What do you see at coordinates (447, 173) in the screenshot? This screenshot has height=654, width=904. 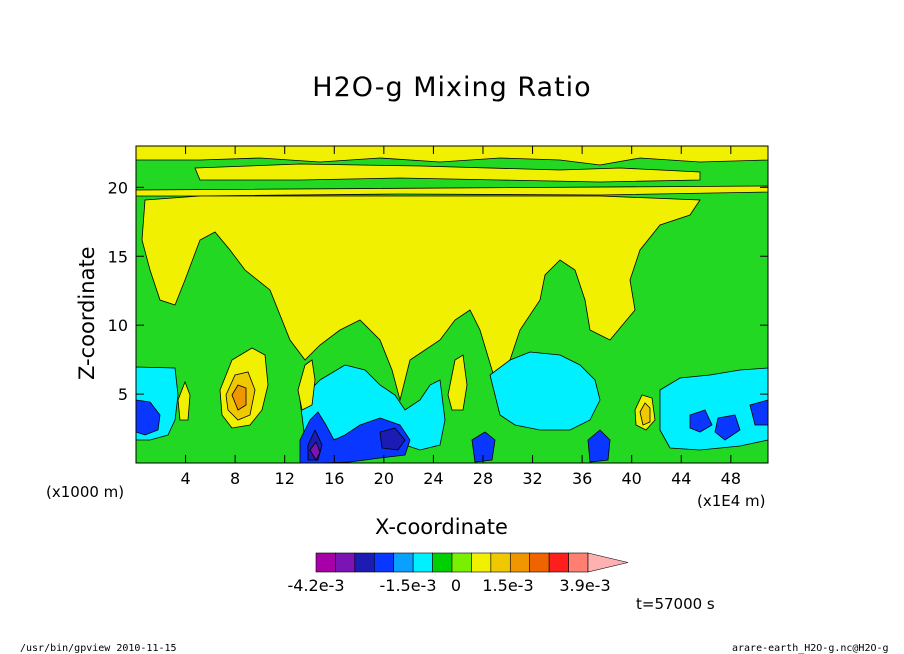 I see `field-region-yellow-band` at bounding box center [447, 173].